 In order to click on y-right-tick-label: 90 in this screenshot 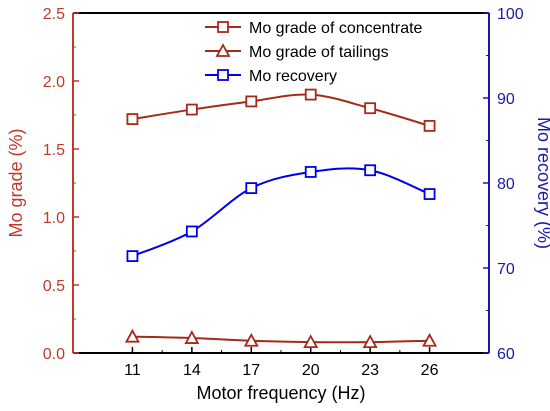, I will do `click(506, 99)`.